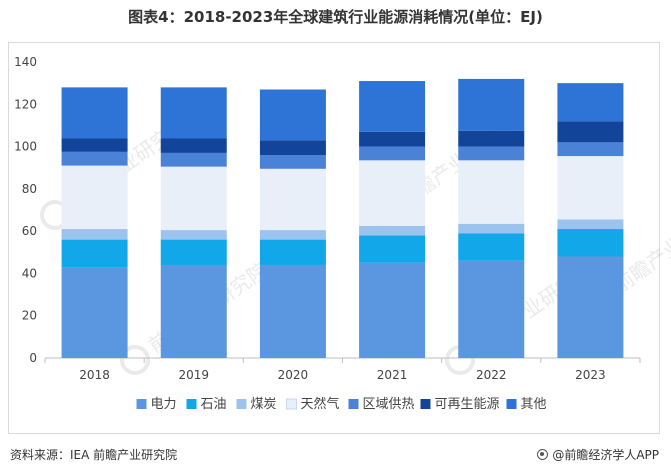 The height and width of the screenshot is (475, 671). I want to click on bar-segment-其他-2018, so click(94, 113).